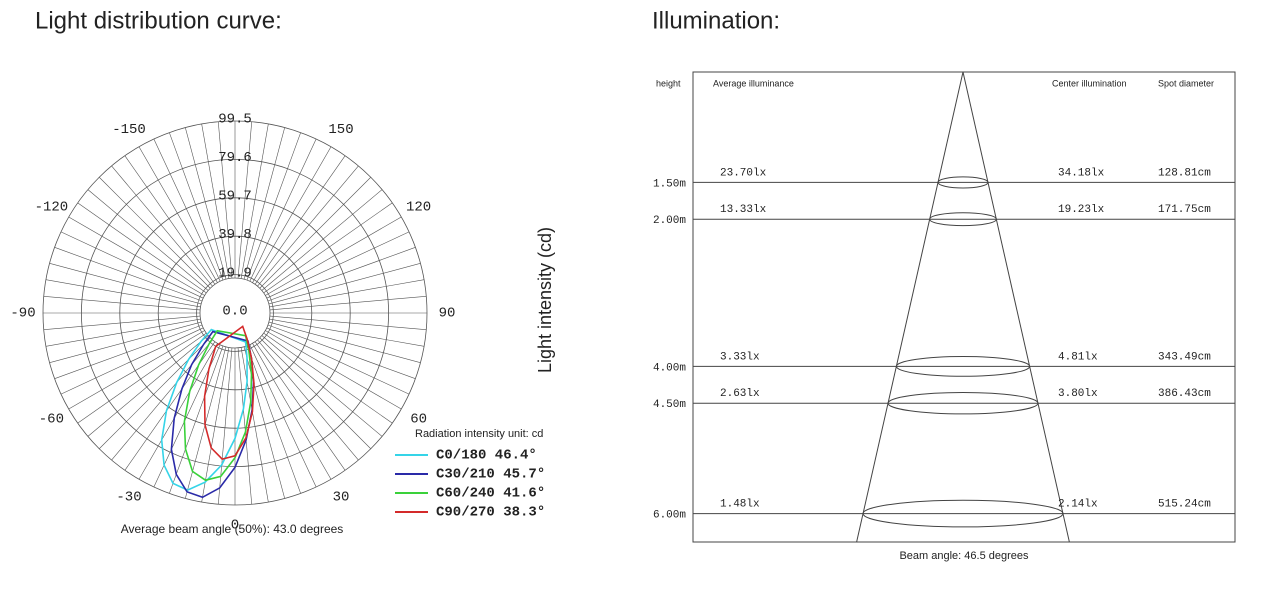 Image resolution: width=1262 pixels, height=609 pixels. What do you see at coordinates (341, 497) in the screenshot?
I see `angle-tick-label: 30` at bounding box center [341, 497].